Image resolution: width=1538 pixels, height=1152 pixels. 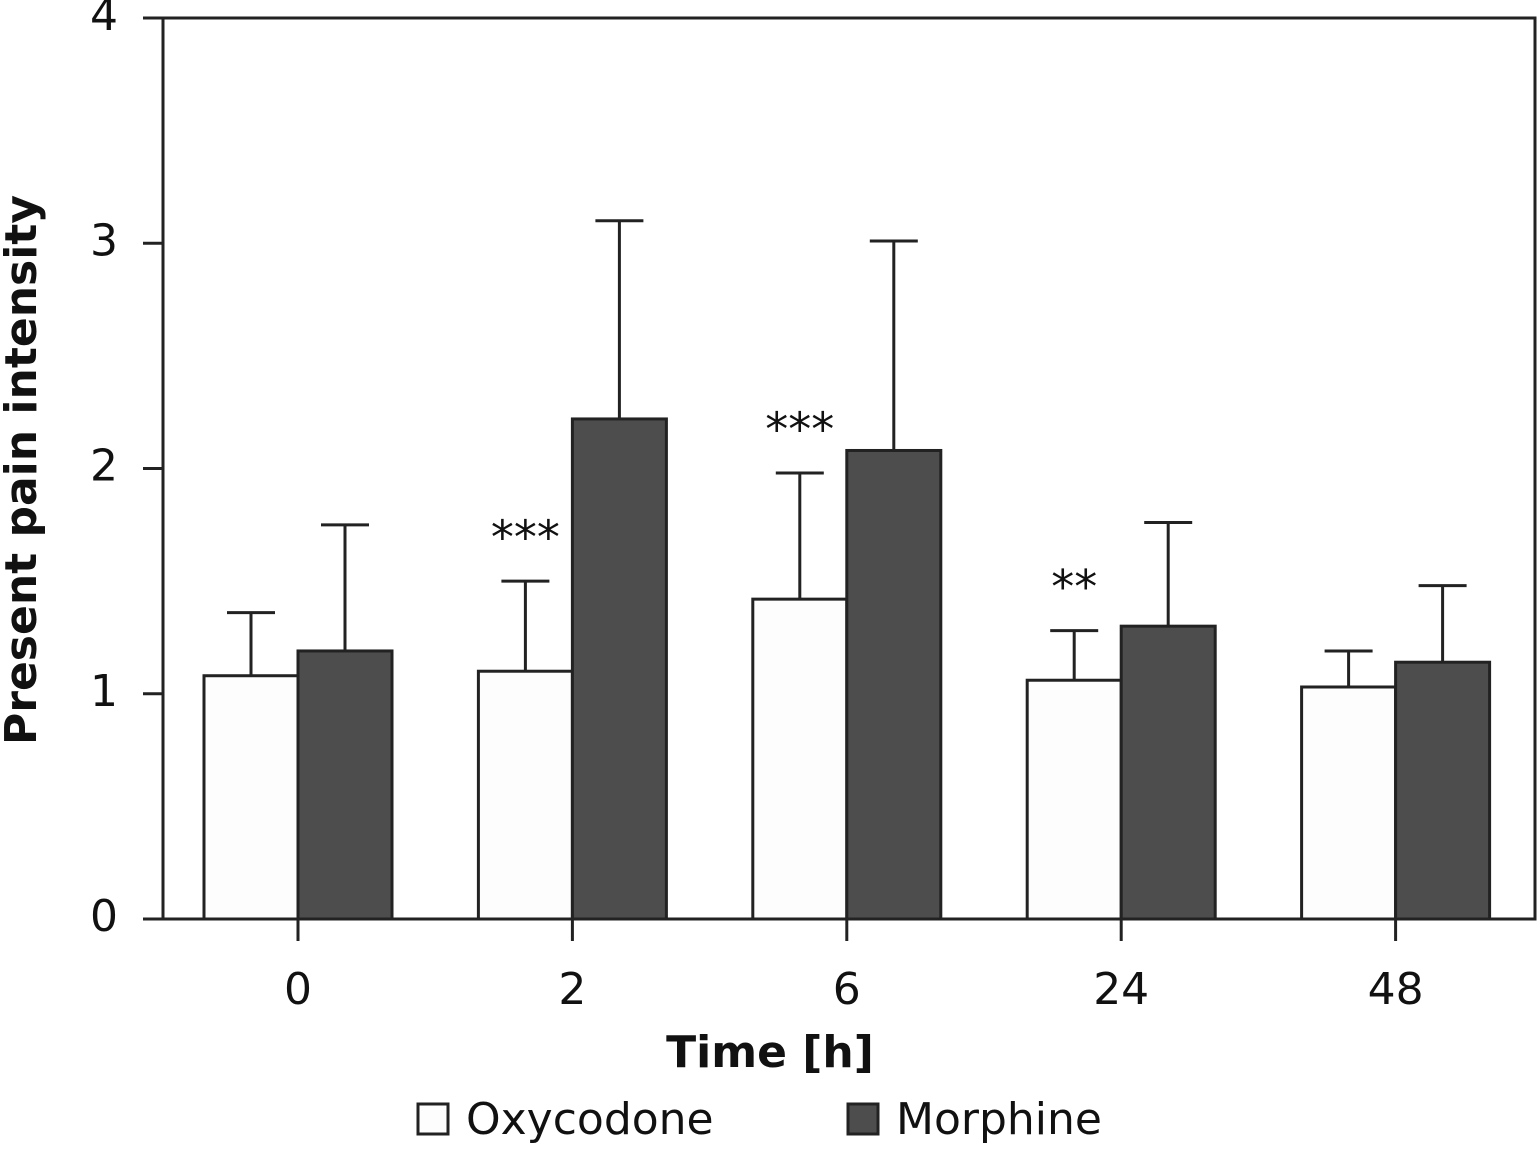 I want to click on x-tick-label: 0, so click(x=298, y=989).